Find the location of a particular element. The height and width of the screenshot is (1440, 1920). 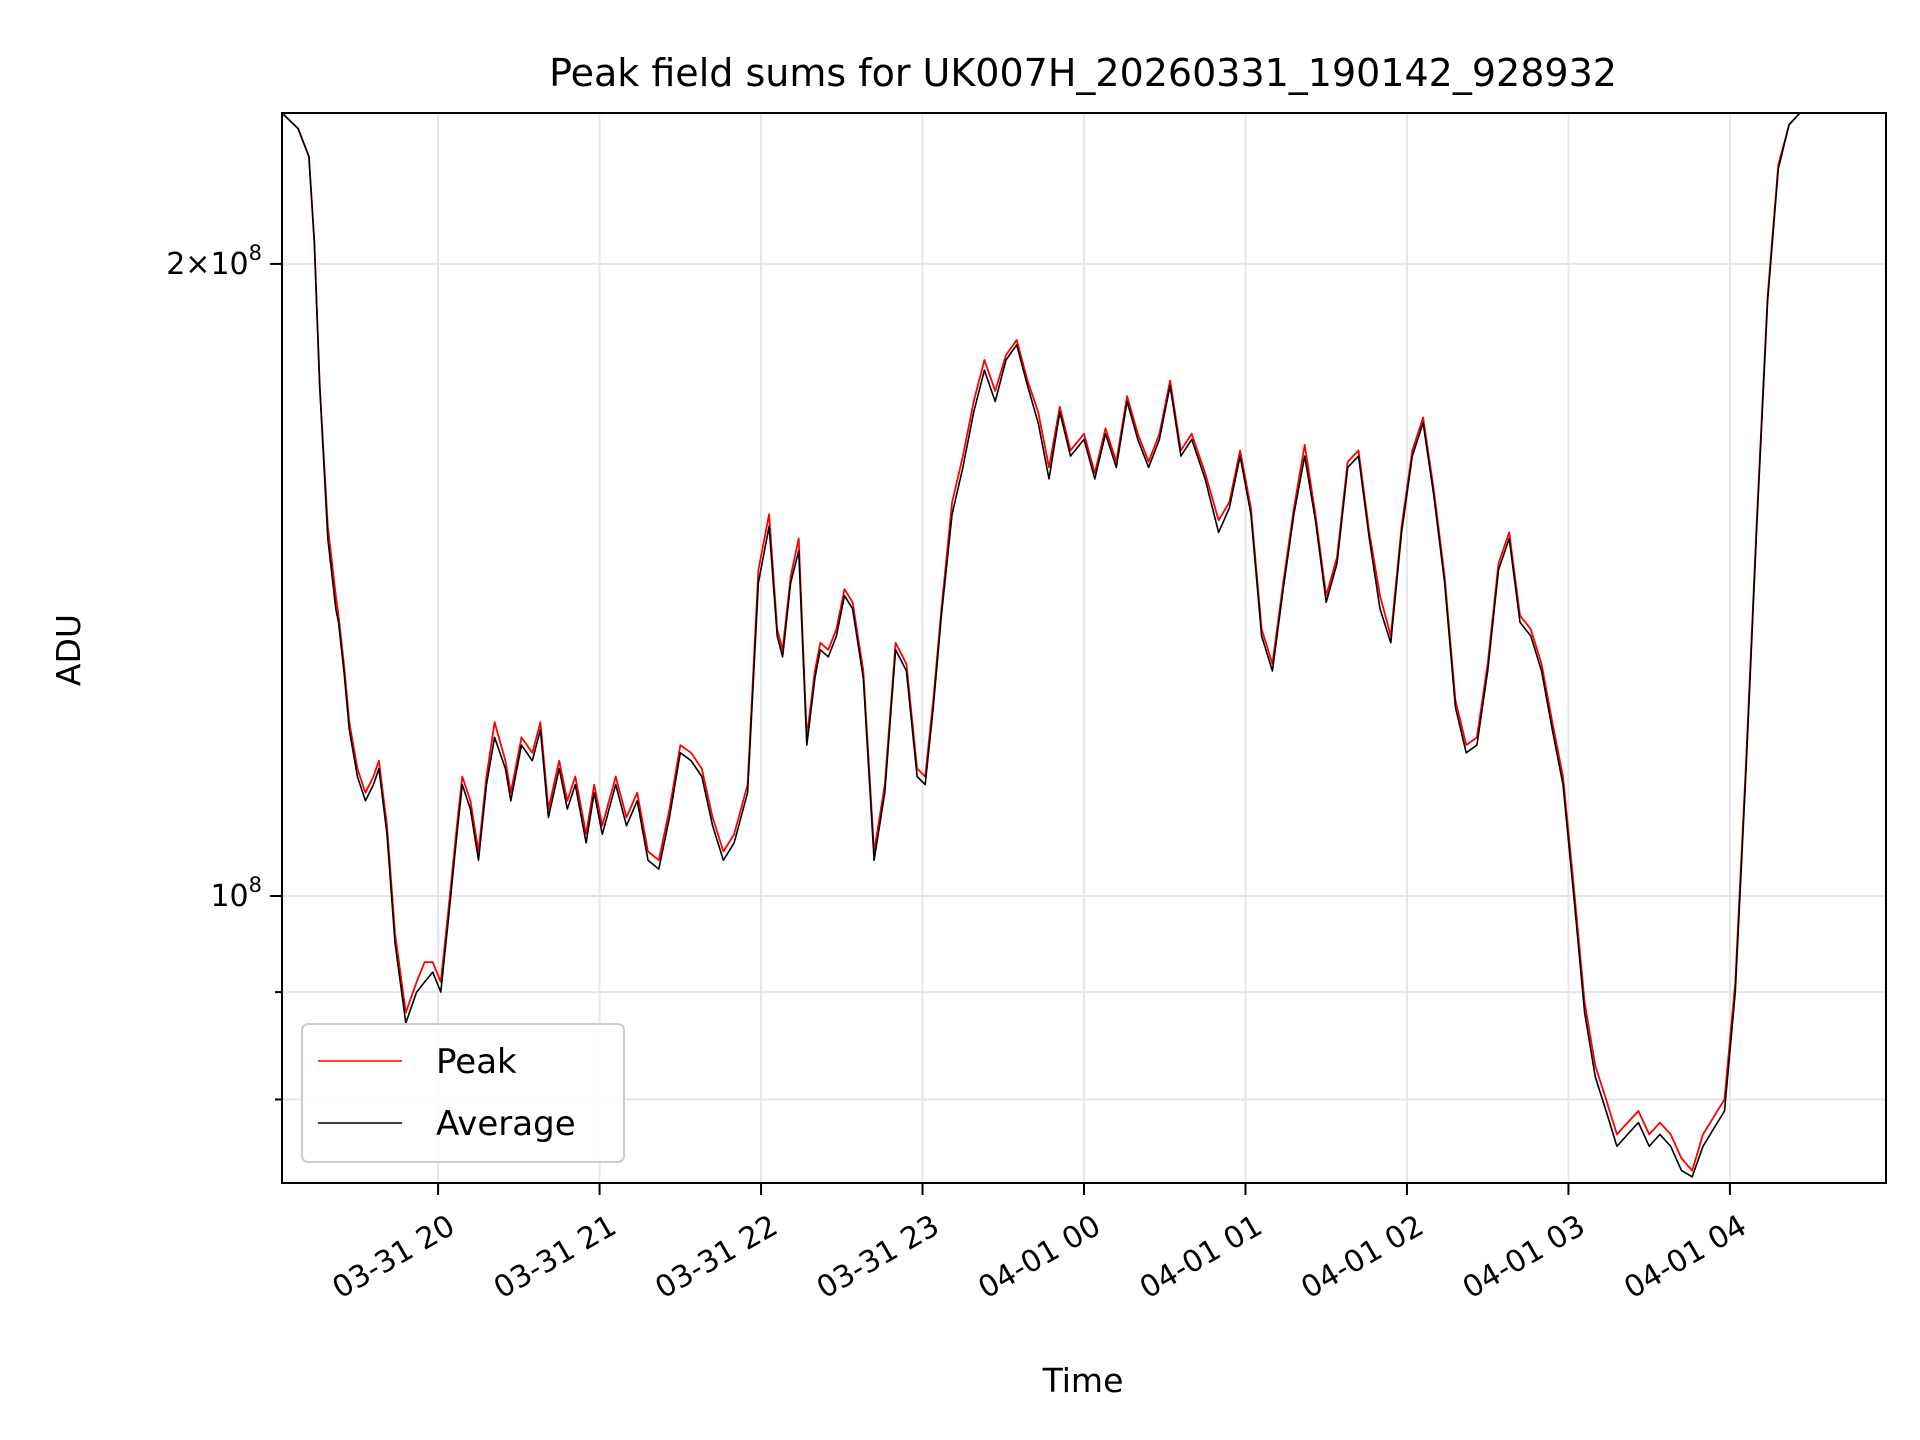

y-axis: 108 2×108 is located at coordinates (224, 671).